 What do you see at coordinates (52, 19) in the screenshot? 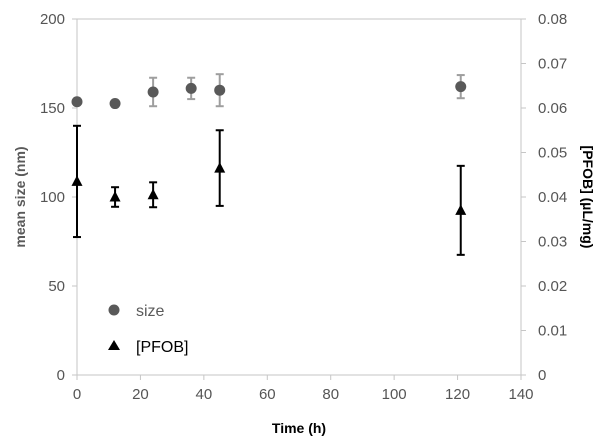
I see `y-left-tick-label: 200` at bounding box center [52, 19].